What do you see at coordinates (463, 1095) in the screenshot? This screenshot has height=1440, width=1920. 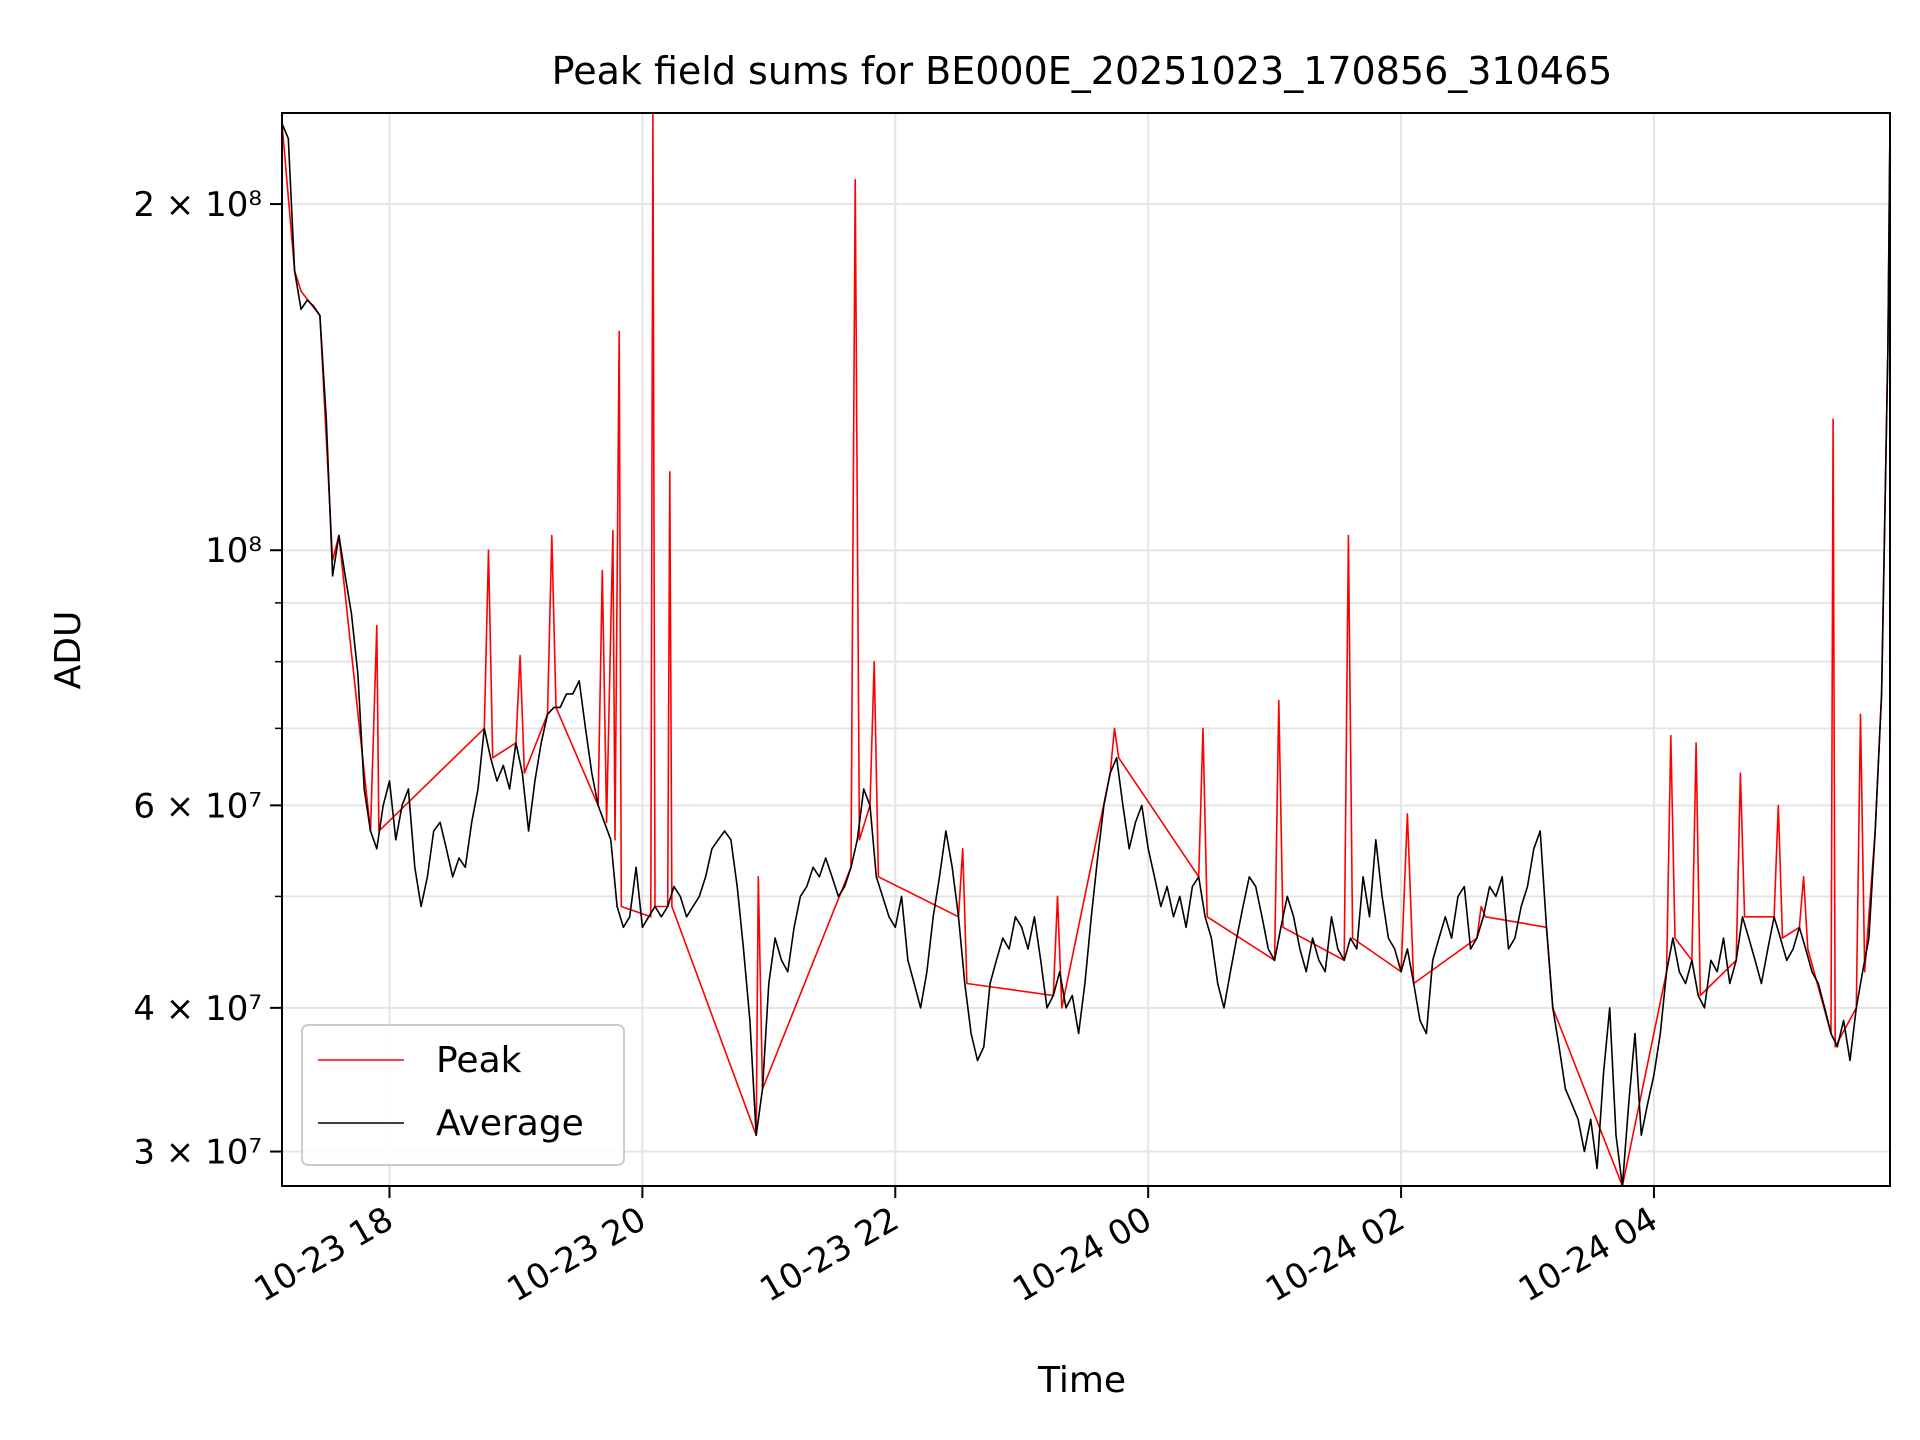 I see `legend: Peak Average` at bounding box center [463, 1095].